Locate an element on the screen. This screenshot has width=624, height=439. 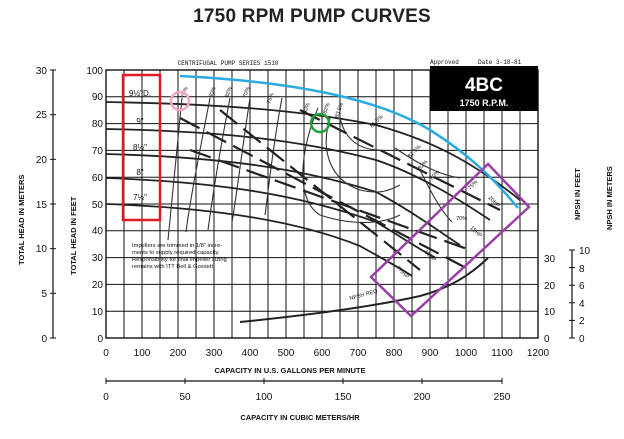
svg-text: 250 is located at coordinates (502, 397).